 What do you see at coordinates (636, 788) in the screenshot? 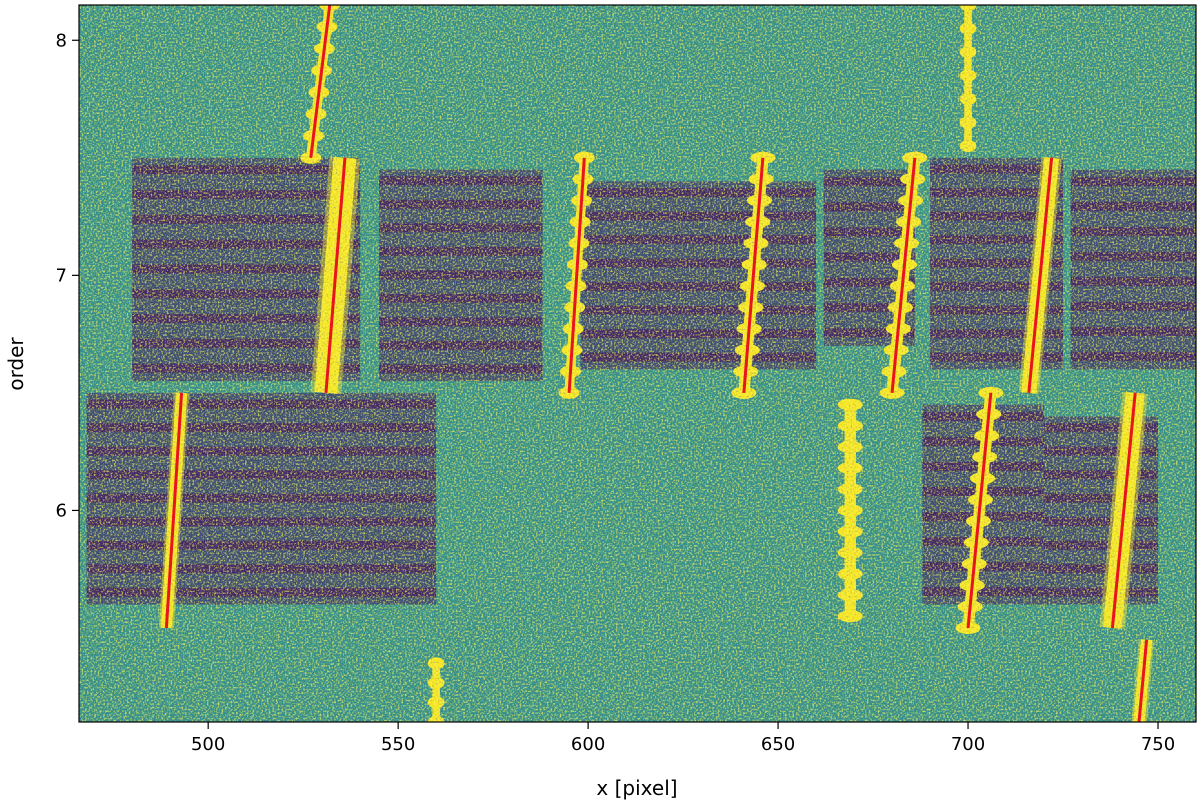
I see `x-axis-label: x [pixel]` at bounding box center [636, 788].